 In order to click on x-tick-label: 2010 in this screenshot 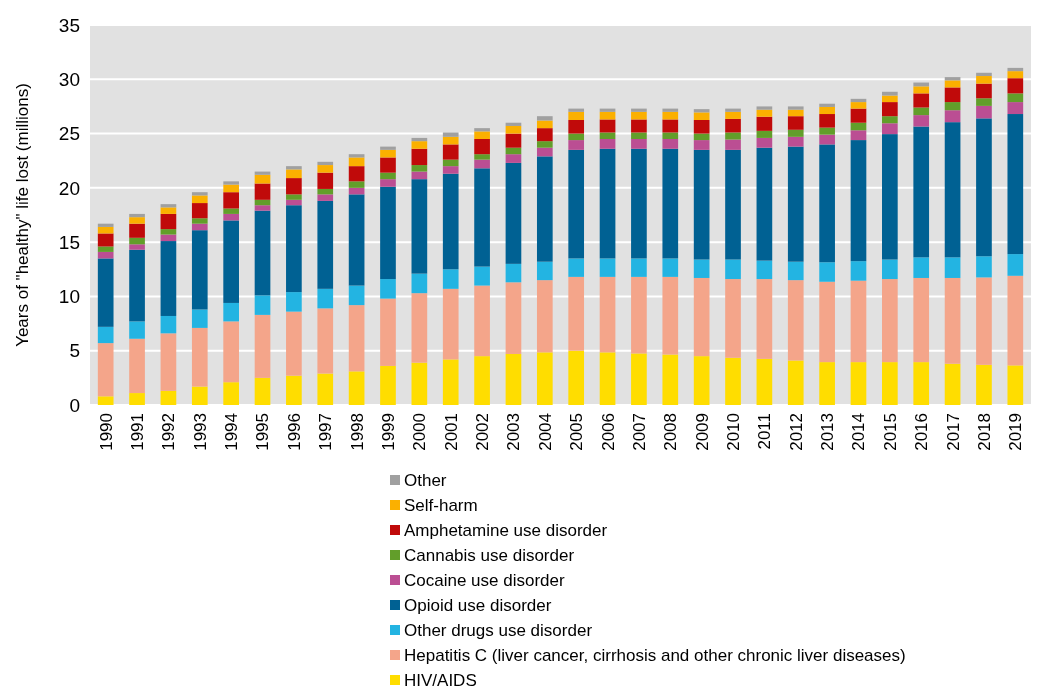, I will do `click(733, 432)`.